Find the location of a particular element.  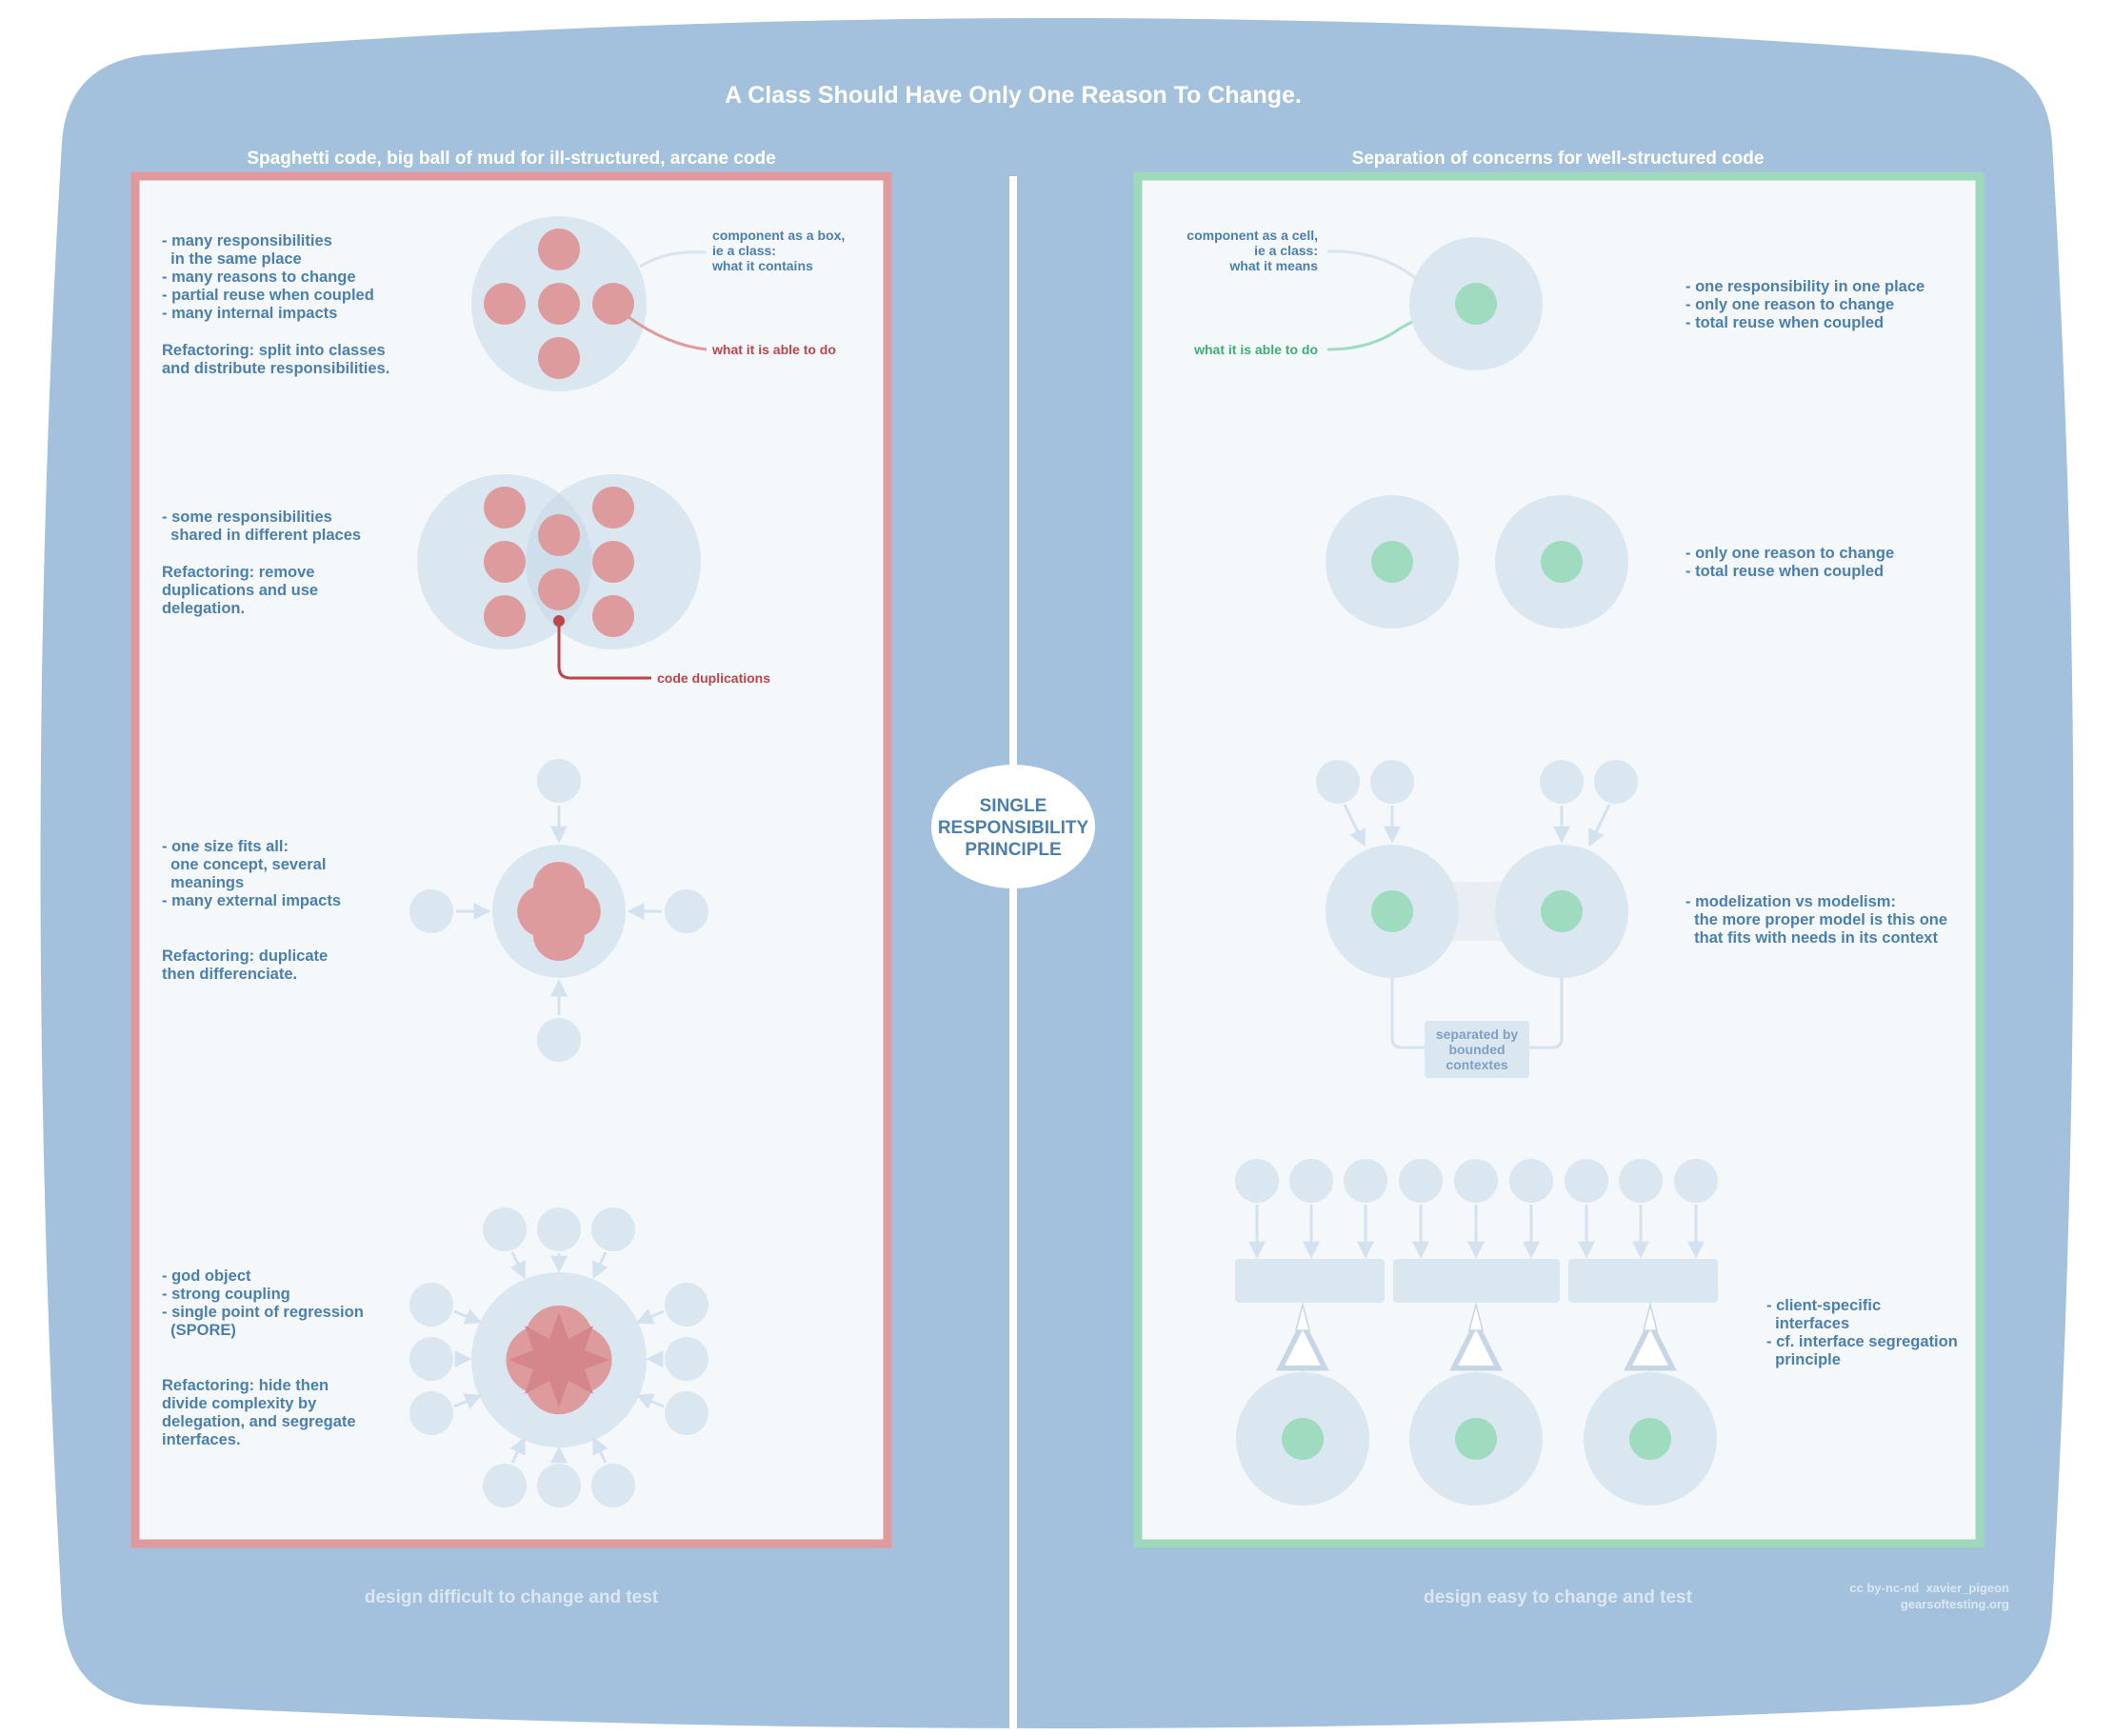

bounded-contexts is located at coordinates (1477, 919).